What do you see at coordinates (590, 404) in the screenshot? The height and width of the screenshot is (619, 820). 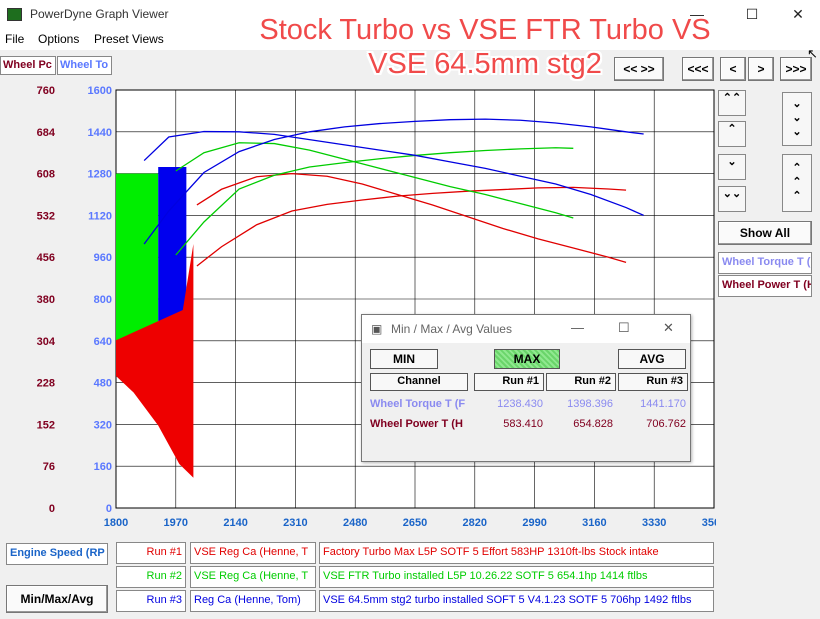 I see `torque-run-2-value: 1398.396` at bounding box center [590, 404].